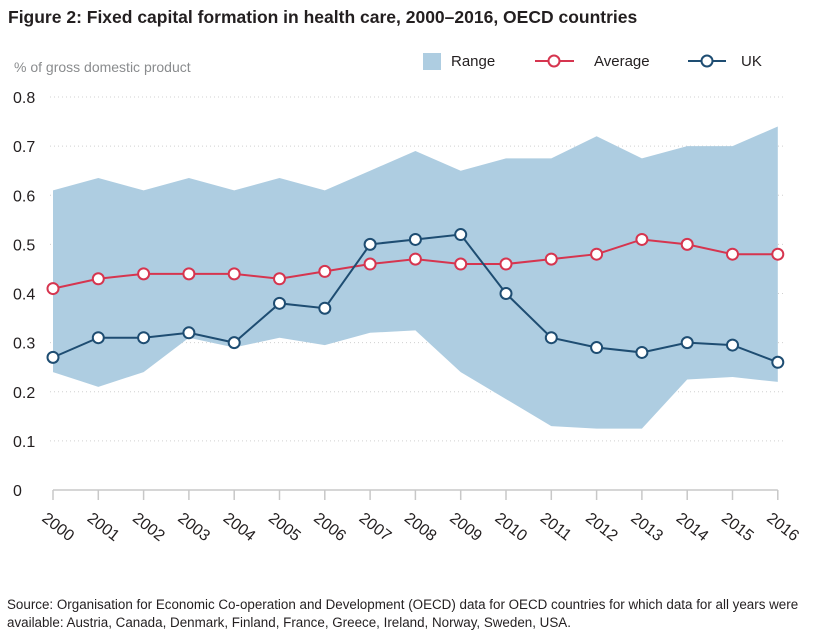  What do you see at coordinates (24, 344) in the screenshot?
I see `y-tick-label: 0.3` at bounding box center [24, 344].